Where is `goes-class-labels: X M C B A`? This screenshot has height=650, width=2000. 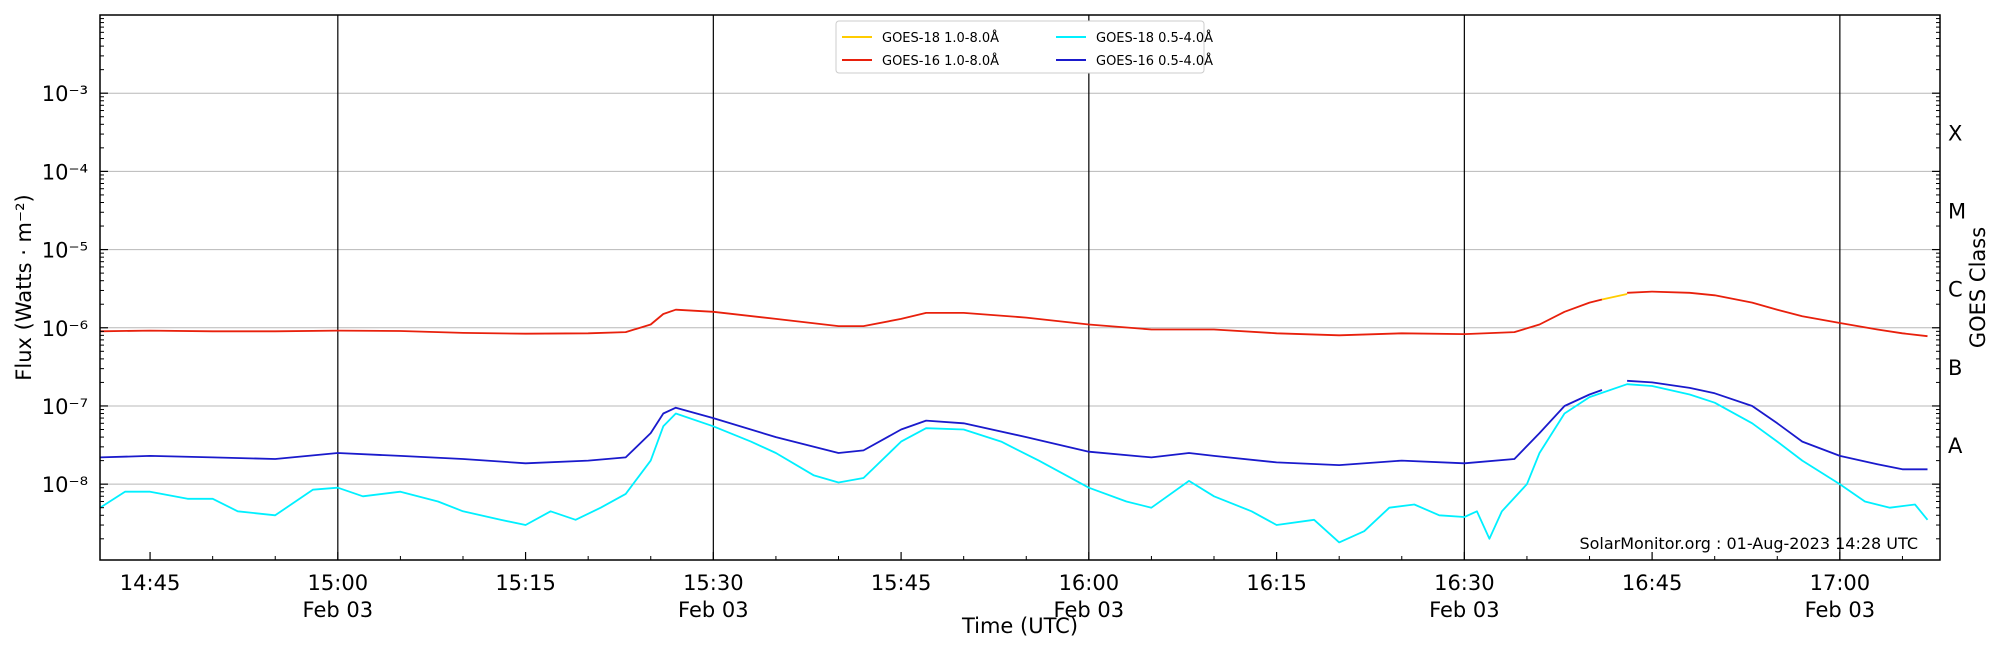
goes-class-labels: X M C B A is located at coordinates (1957, 289).